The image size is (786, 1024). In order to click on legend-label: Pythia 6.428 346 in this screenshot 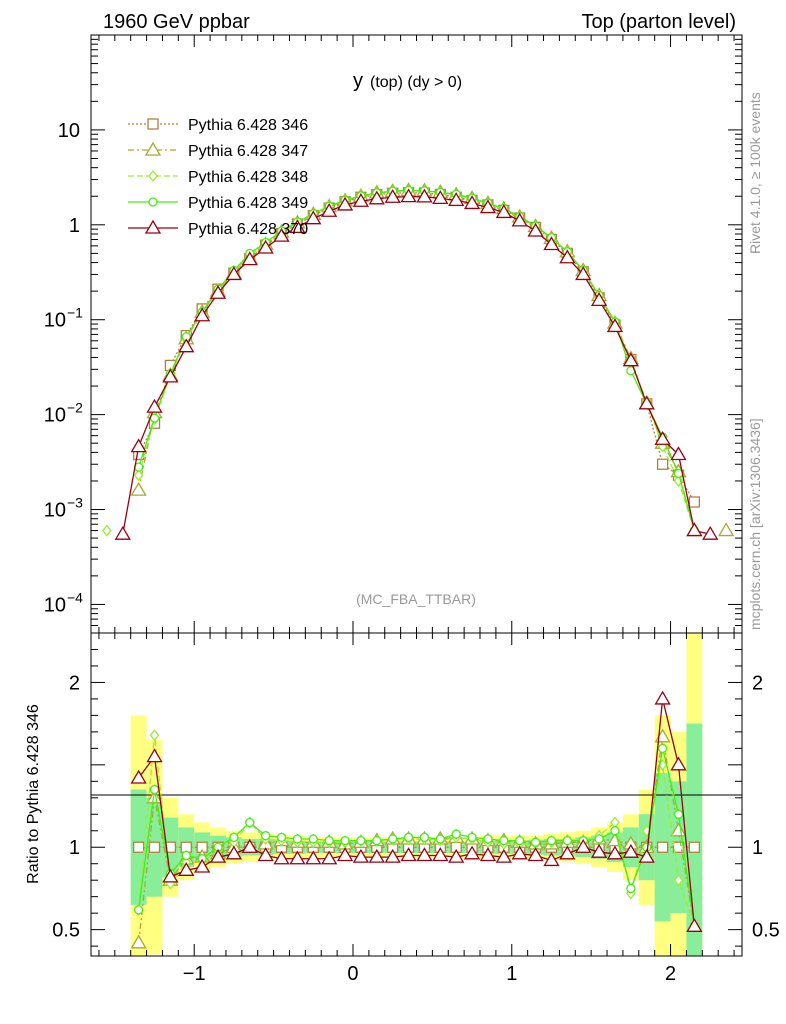, I will do `click(248, 125)`.